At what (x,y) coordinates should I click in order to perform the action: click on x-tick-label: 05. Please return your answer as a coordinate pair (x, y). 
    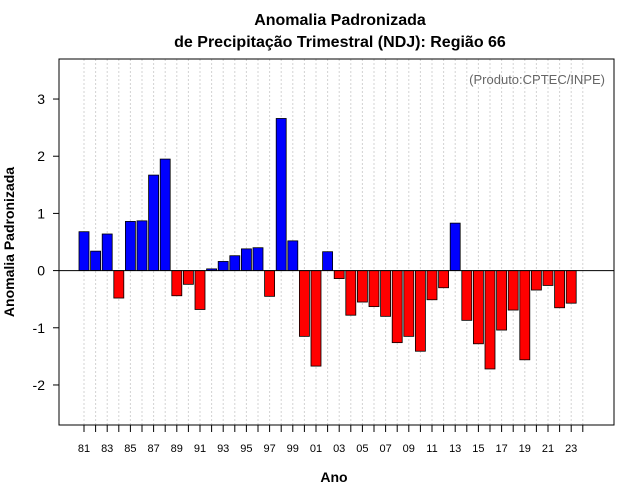
    Looking at the image, I should click on (362, 449).